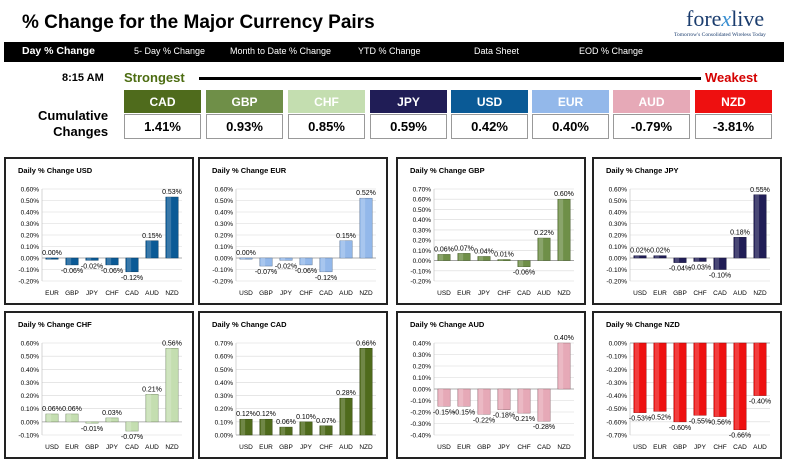 Image resolution: width=788 pixels, height=464 pixels. What do you see at coordinates (725, 19) in the screenshot?
I see `logo-wordmark: forexlive` at bounding box center [725, 19].